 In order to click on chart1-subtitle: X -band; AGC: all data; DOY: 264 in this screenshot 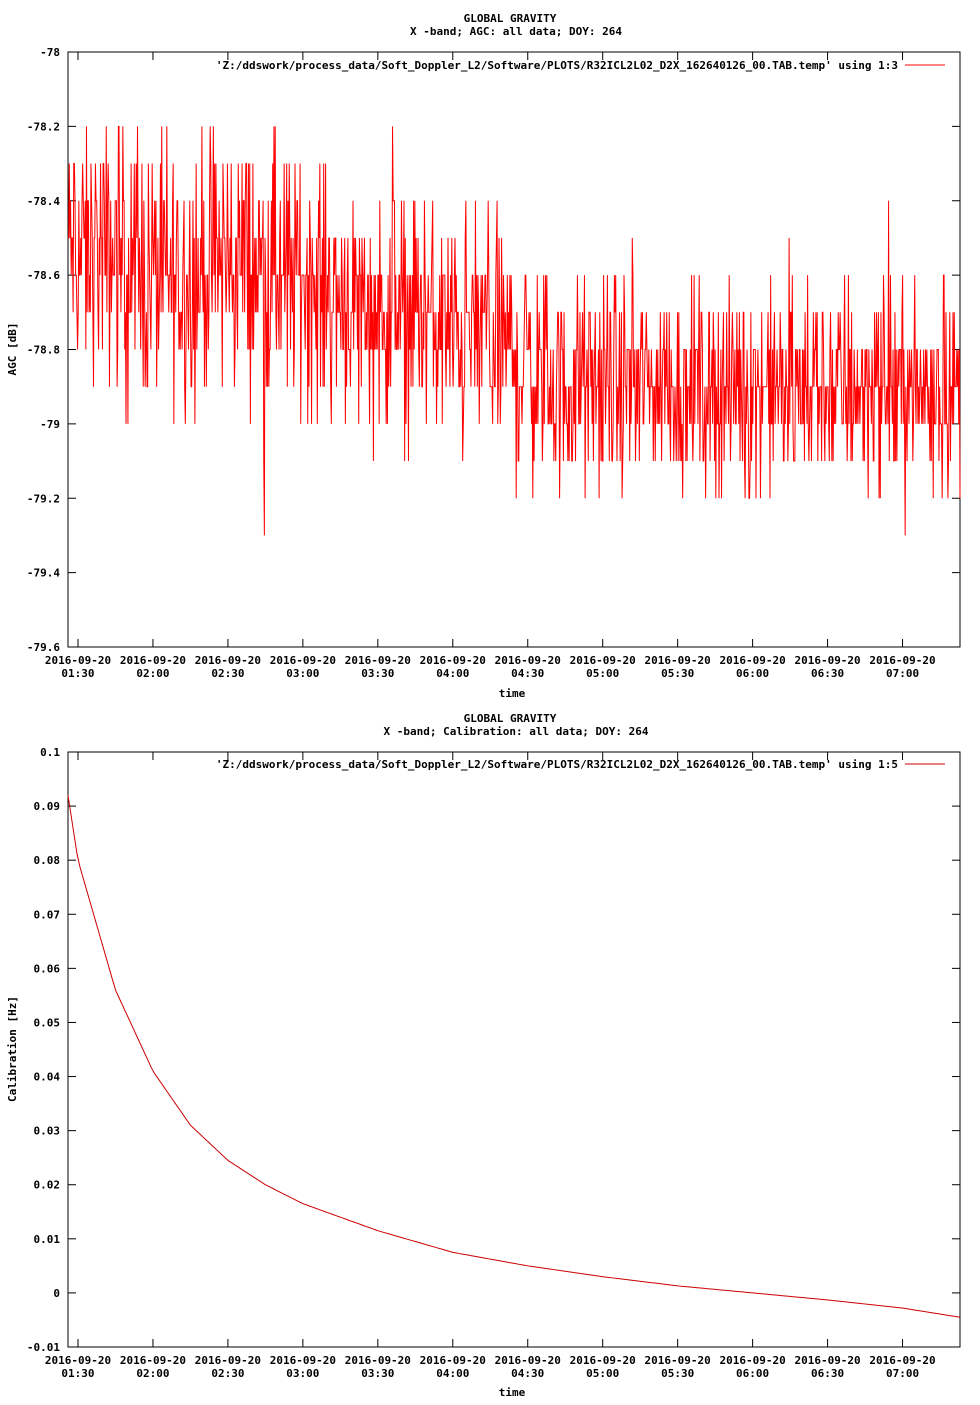, I will do `click(516, 31)`.